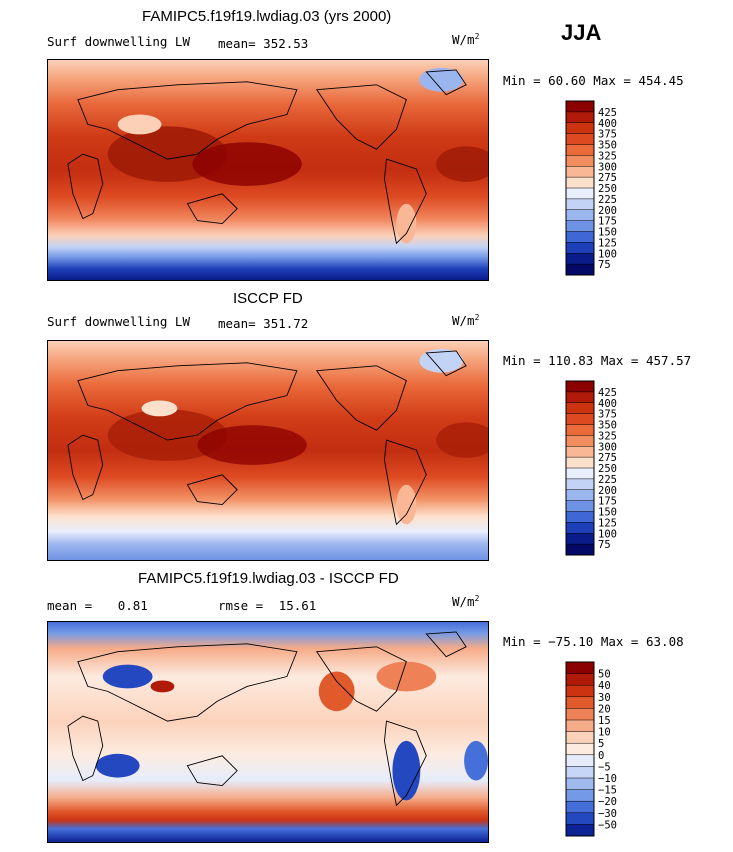 This screenshot has width=733, height=852. I want to click on panel2-colorbar-tick-label: 225, so click(607, 480).